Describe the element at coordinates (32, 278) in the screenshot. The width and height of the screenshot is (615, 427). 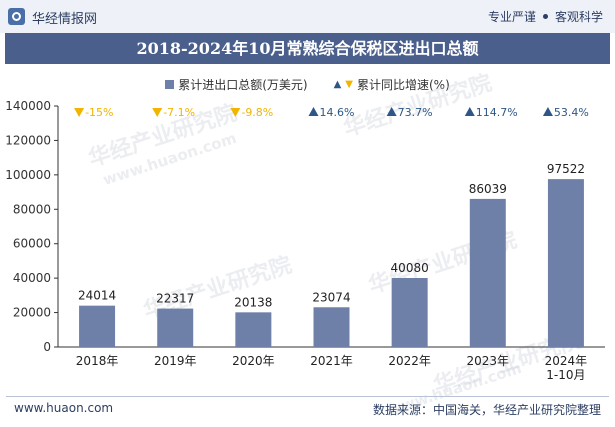
I see `y-tick-label: 40000` at that location.